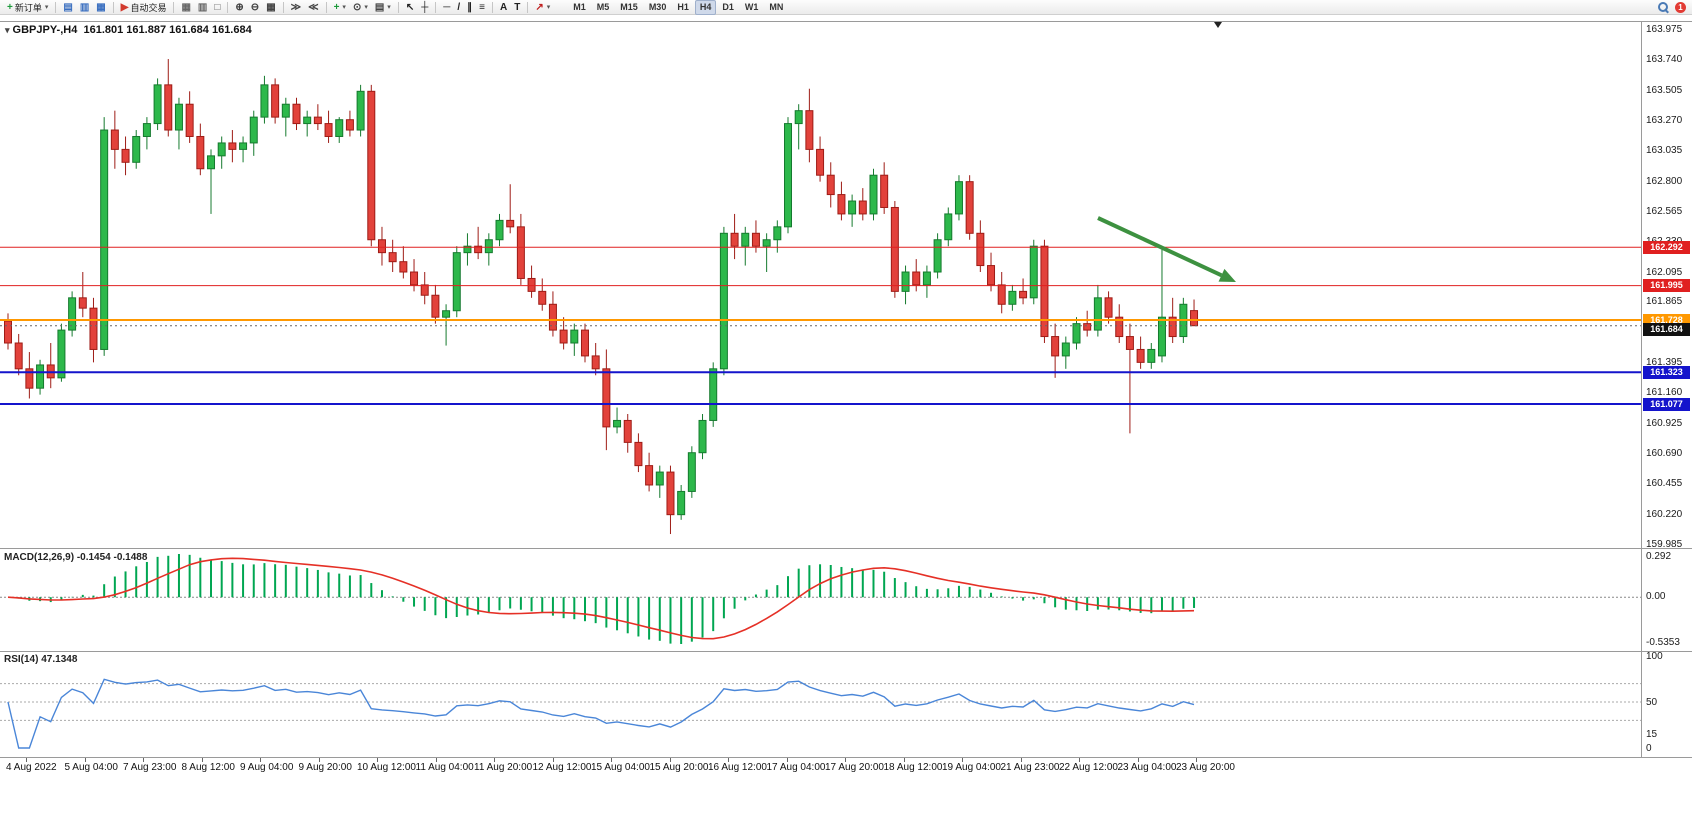 The height and width of the screenshot is (840, 1692). What do you see at coordinates (255, 7) in the screenshot?
I see `zoom-out-button: ⊖` at bounding box center [255, 7].